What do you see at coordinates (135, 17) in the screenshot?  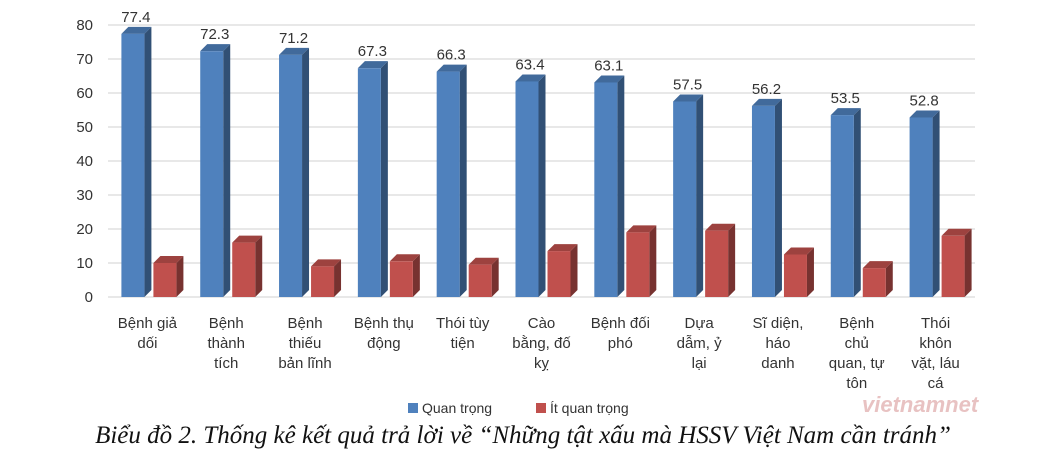 I see `data-label: 77.4` at bounding box center [135, 17].